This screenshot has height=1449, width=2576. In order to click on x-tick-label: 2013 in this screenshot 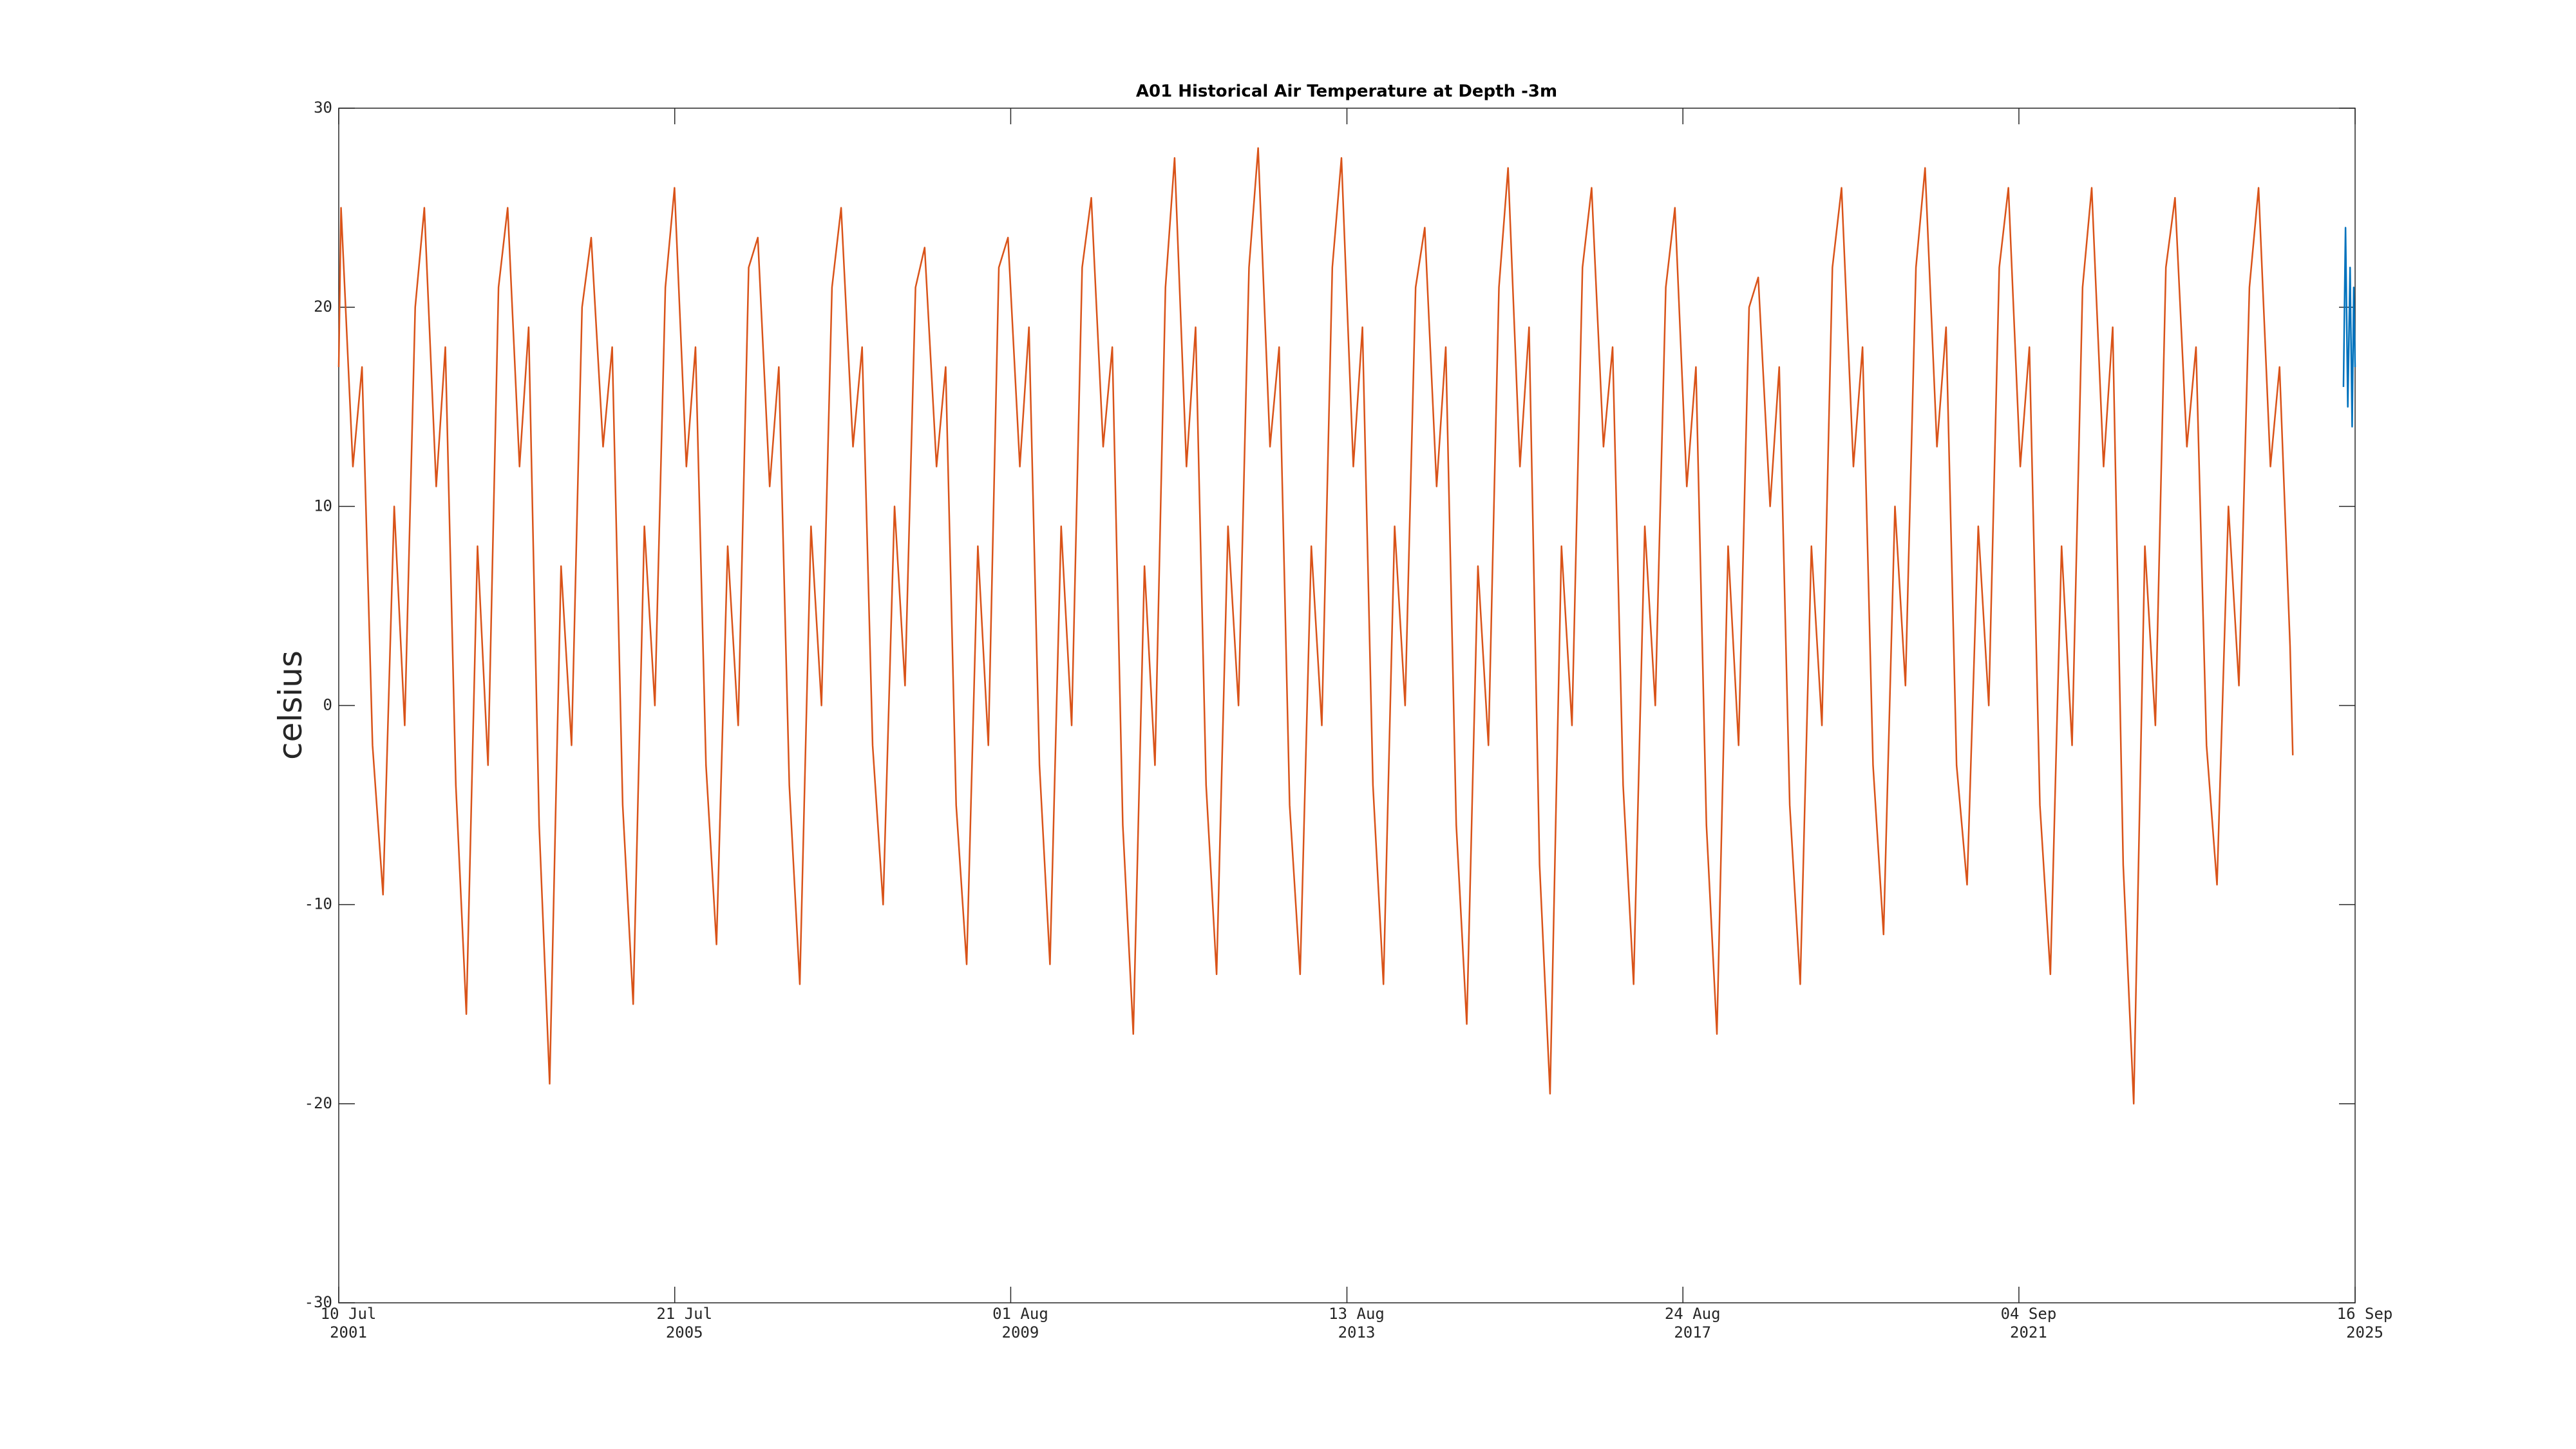, I will do `click(1357, 1332)`.